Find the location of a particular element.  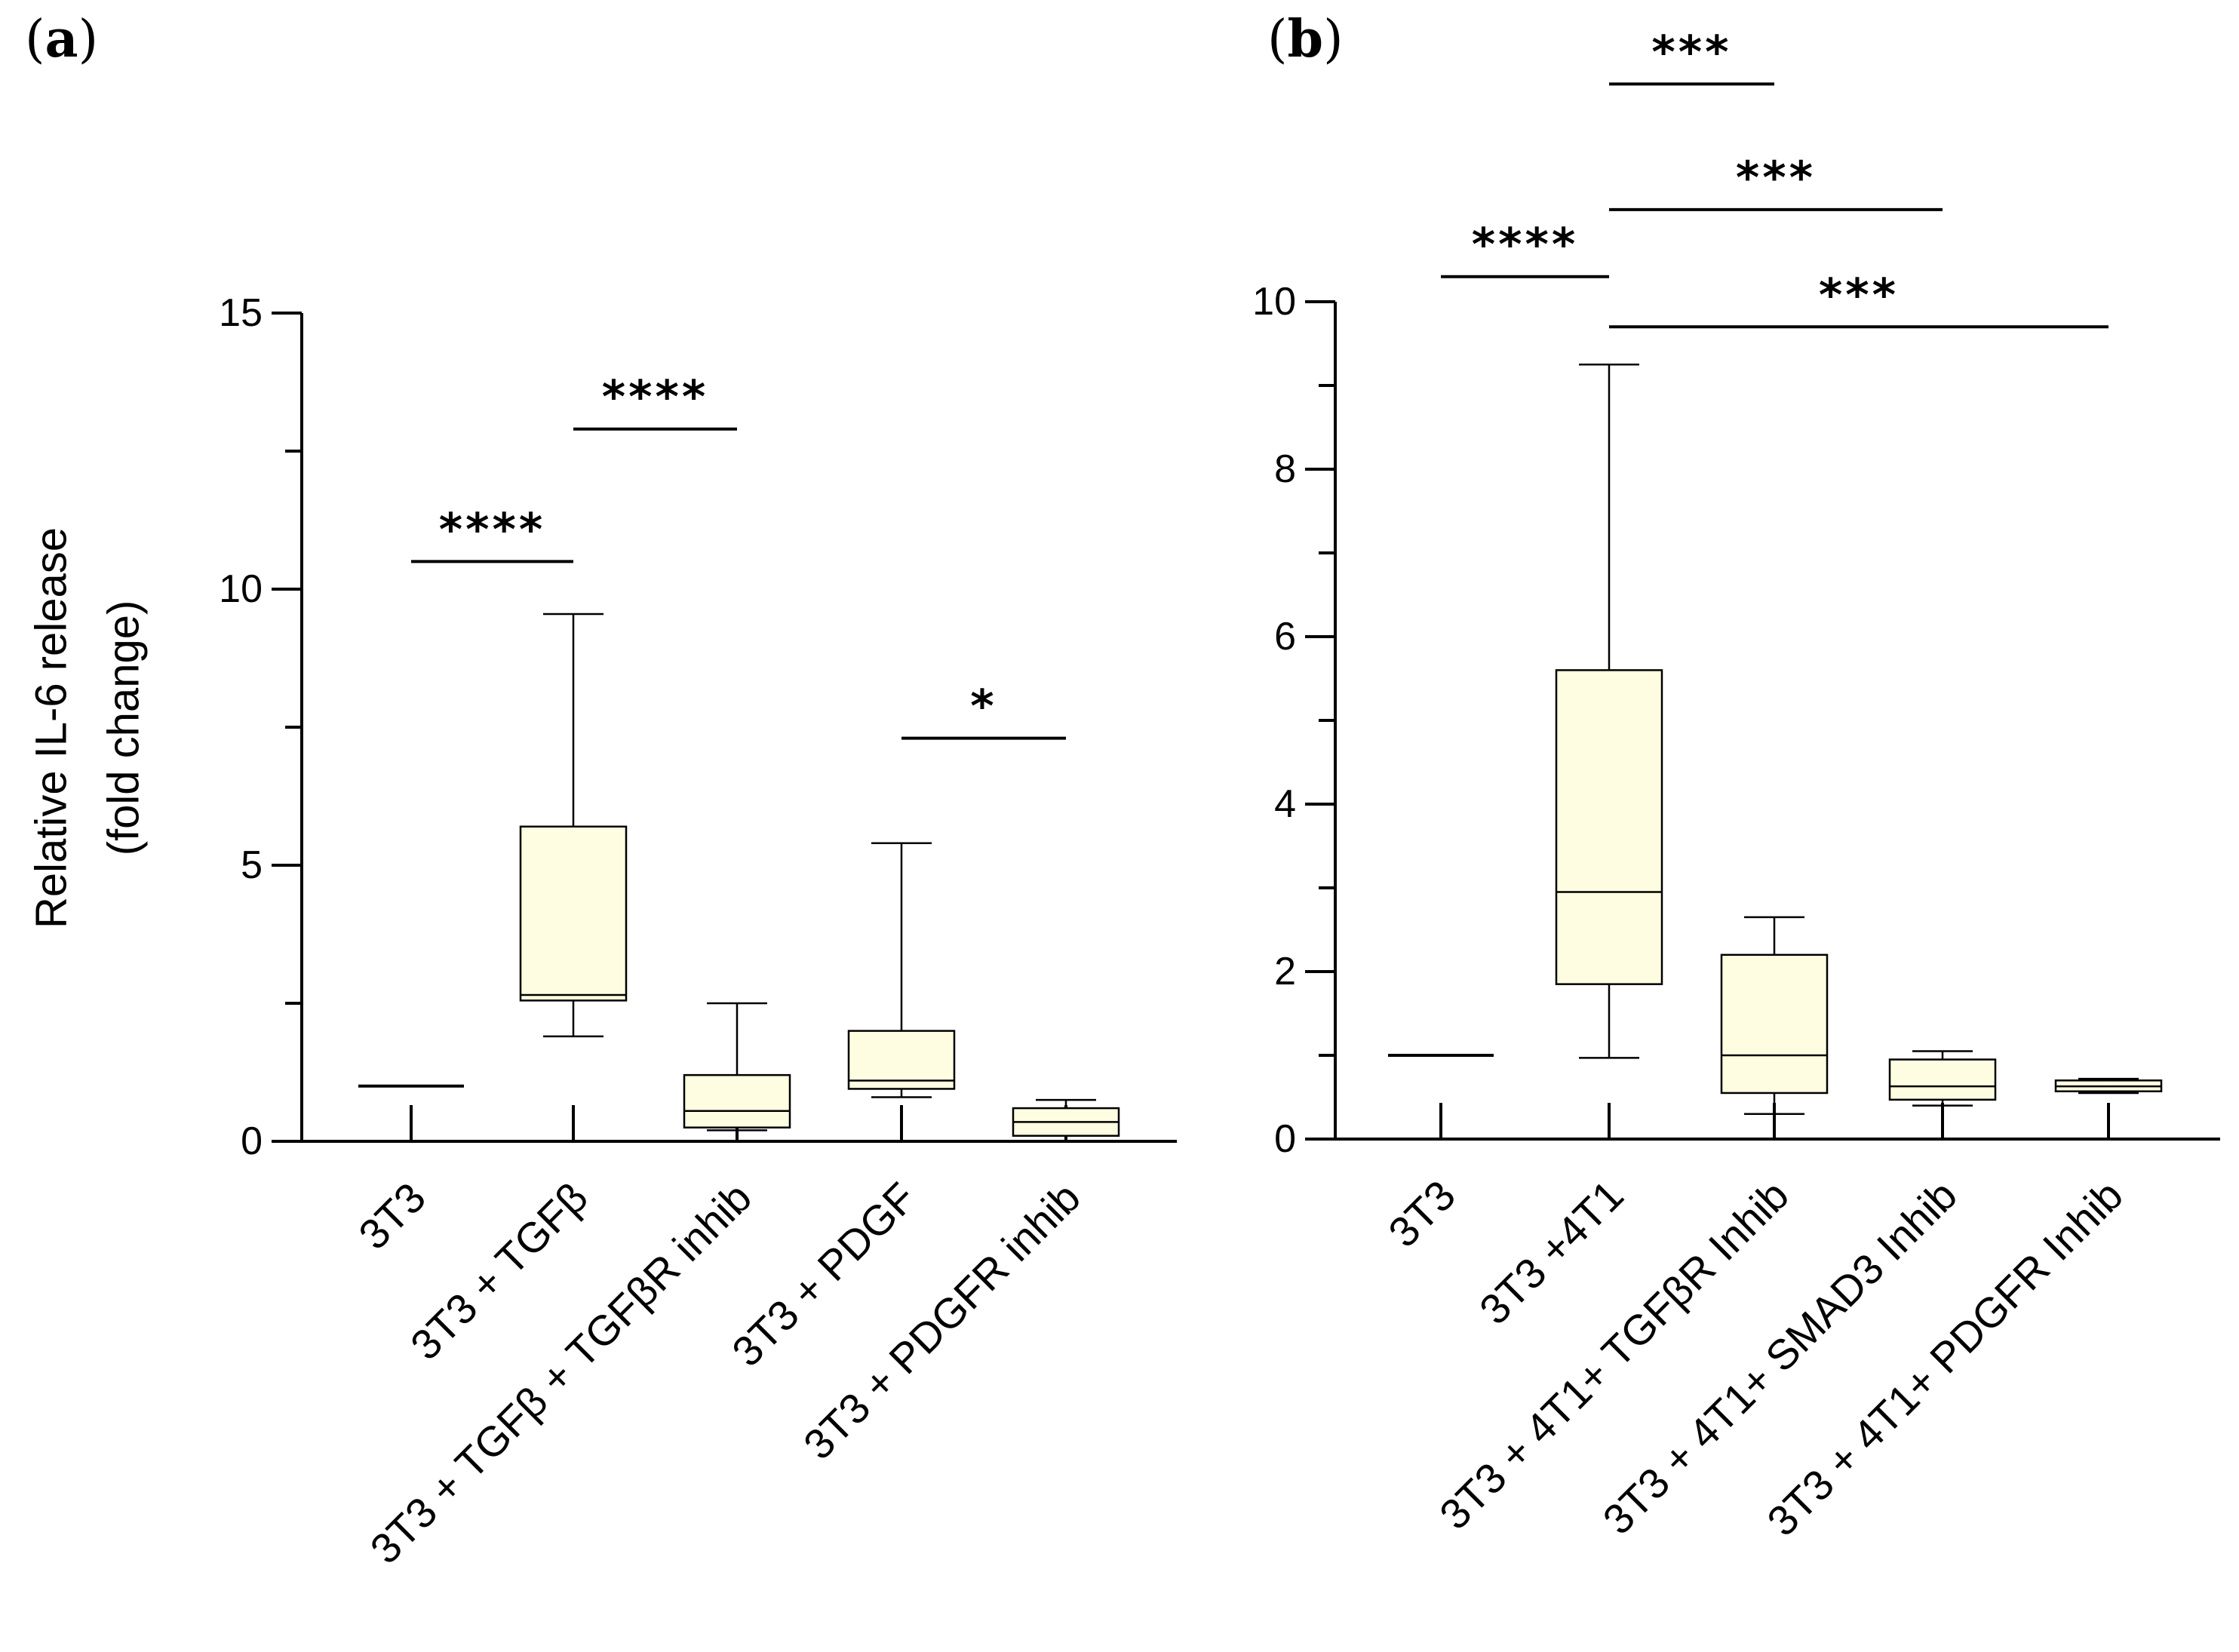

x-category-label: 3T3 + 4T1+ PDGFR Inhib is located at coordinates (1945, 1358).